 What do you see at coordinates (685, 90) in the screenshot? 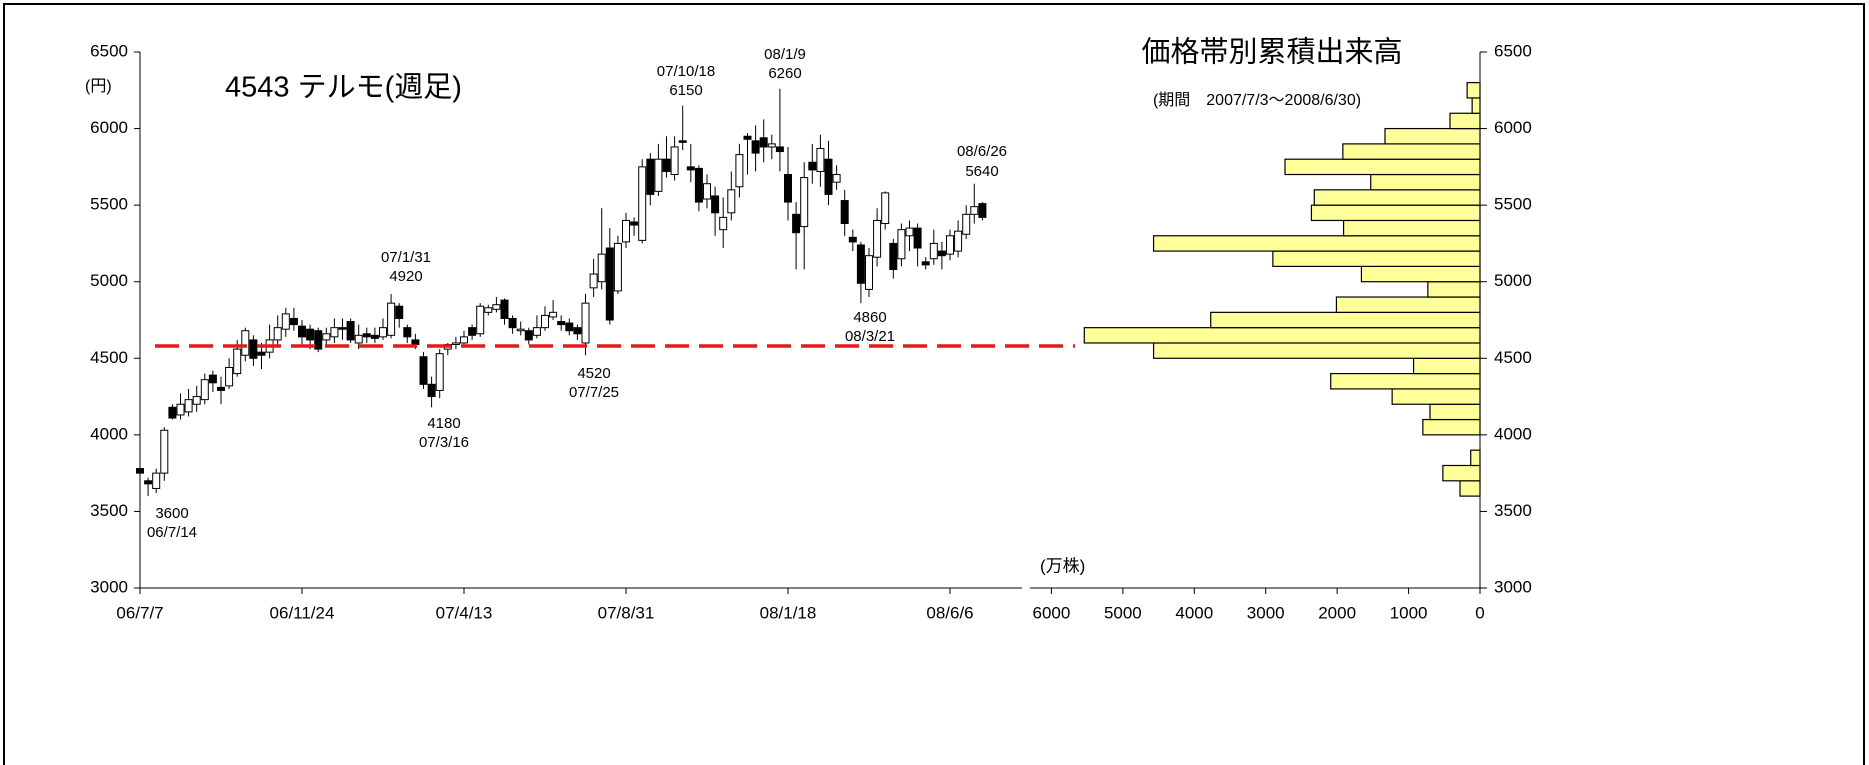
I see `annotation-value: 6150` at bounding box center [685, 90].